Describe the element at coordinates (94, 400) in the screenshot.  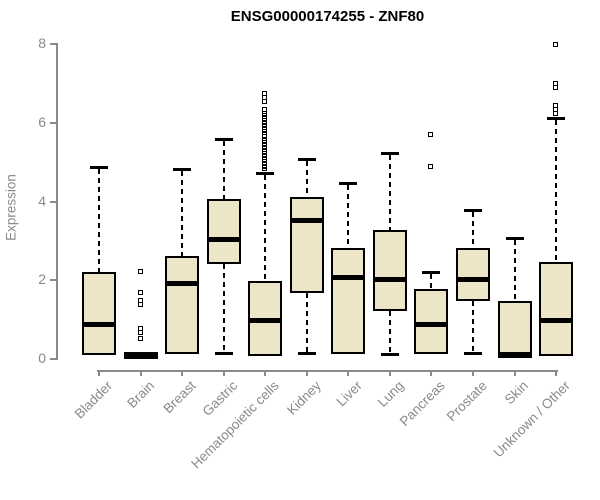
I see `category-label: Bladder` at that location.